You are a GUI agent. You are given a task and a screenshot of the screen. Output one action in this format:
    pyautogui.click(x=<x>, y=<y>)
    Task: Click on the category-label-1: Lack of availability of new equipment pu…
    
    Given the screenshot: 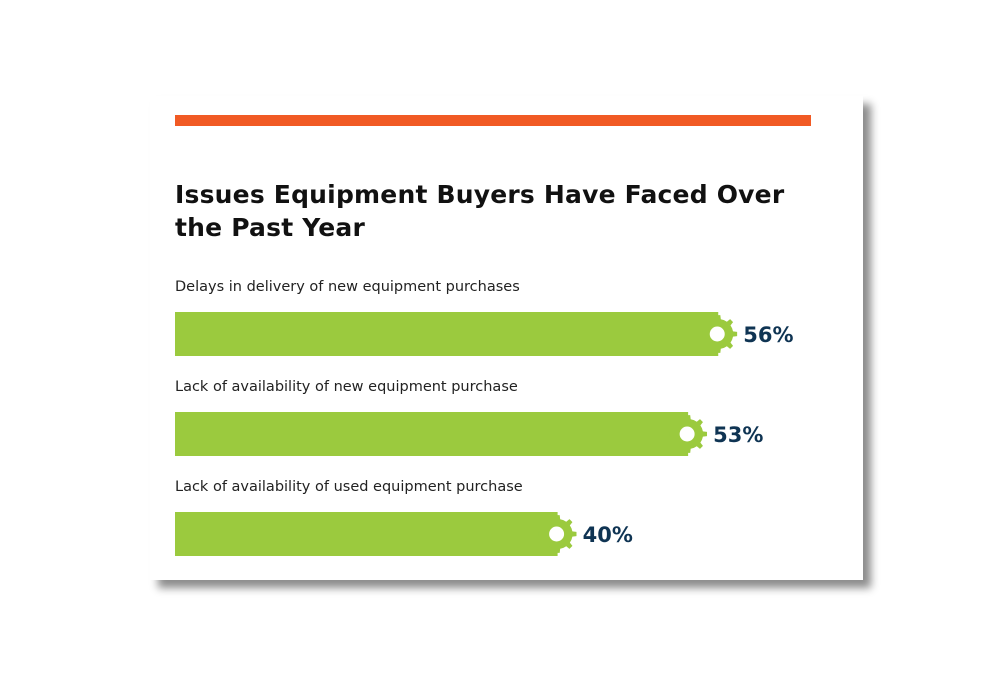 What is the action you would take?
    pyautogui.click(x=346, y=387)
    